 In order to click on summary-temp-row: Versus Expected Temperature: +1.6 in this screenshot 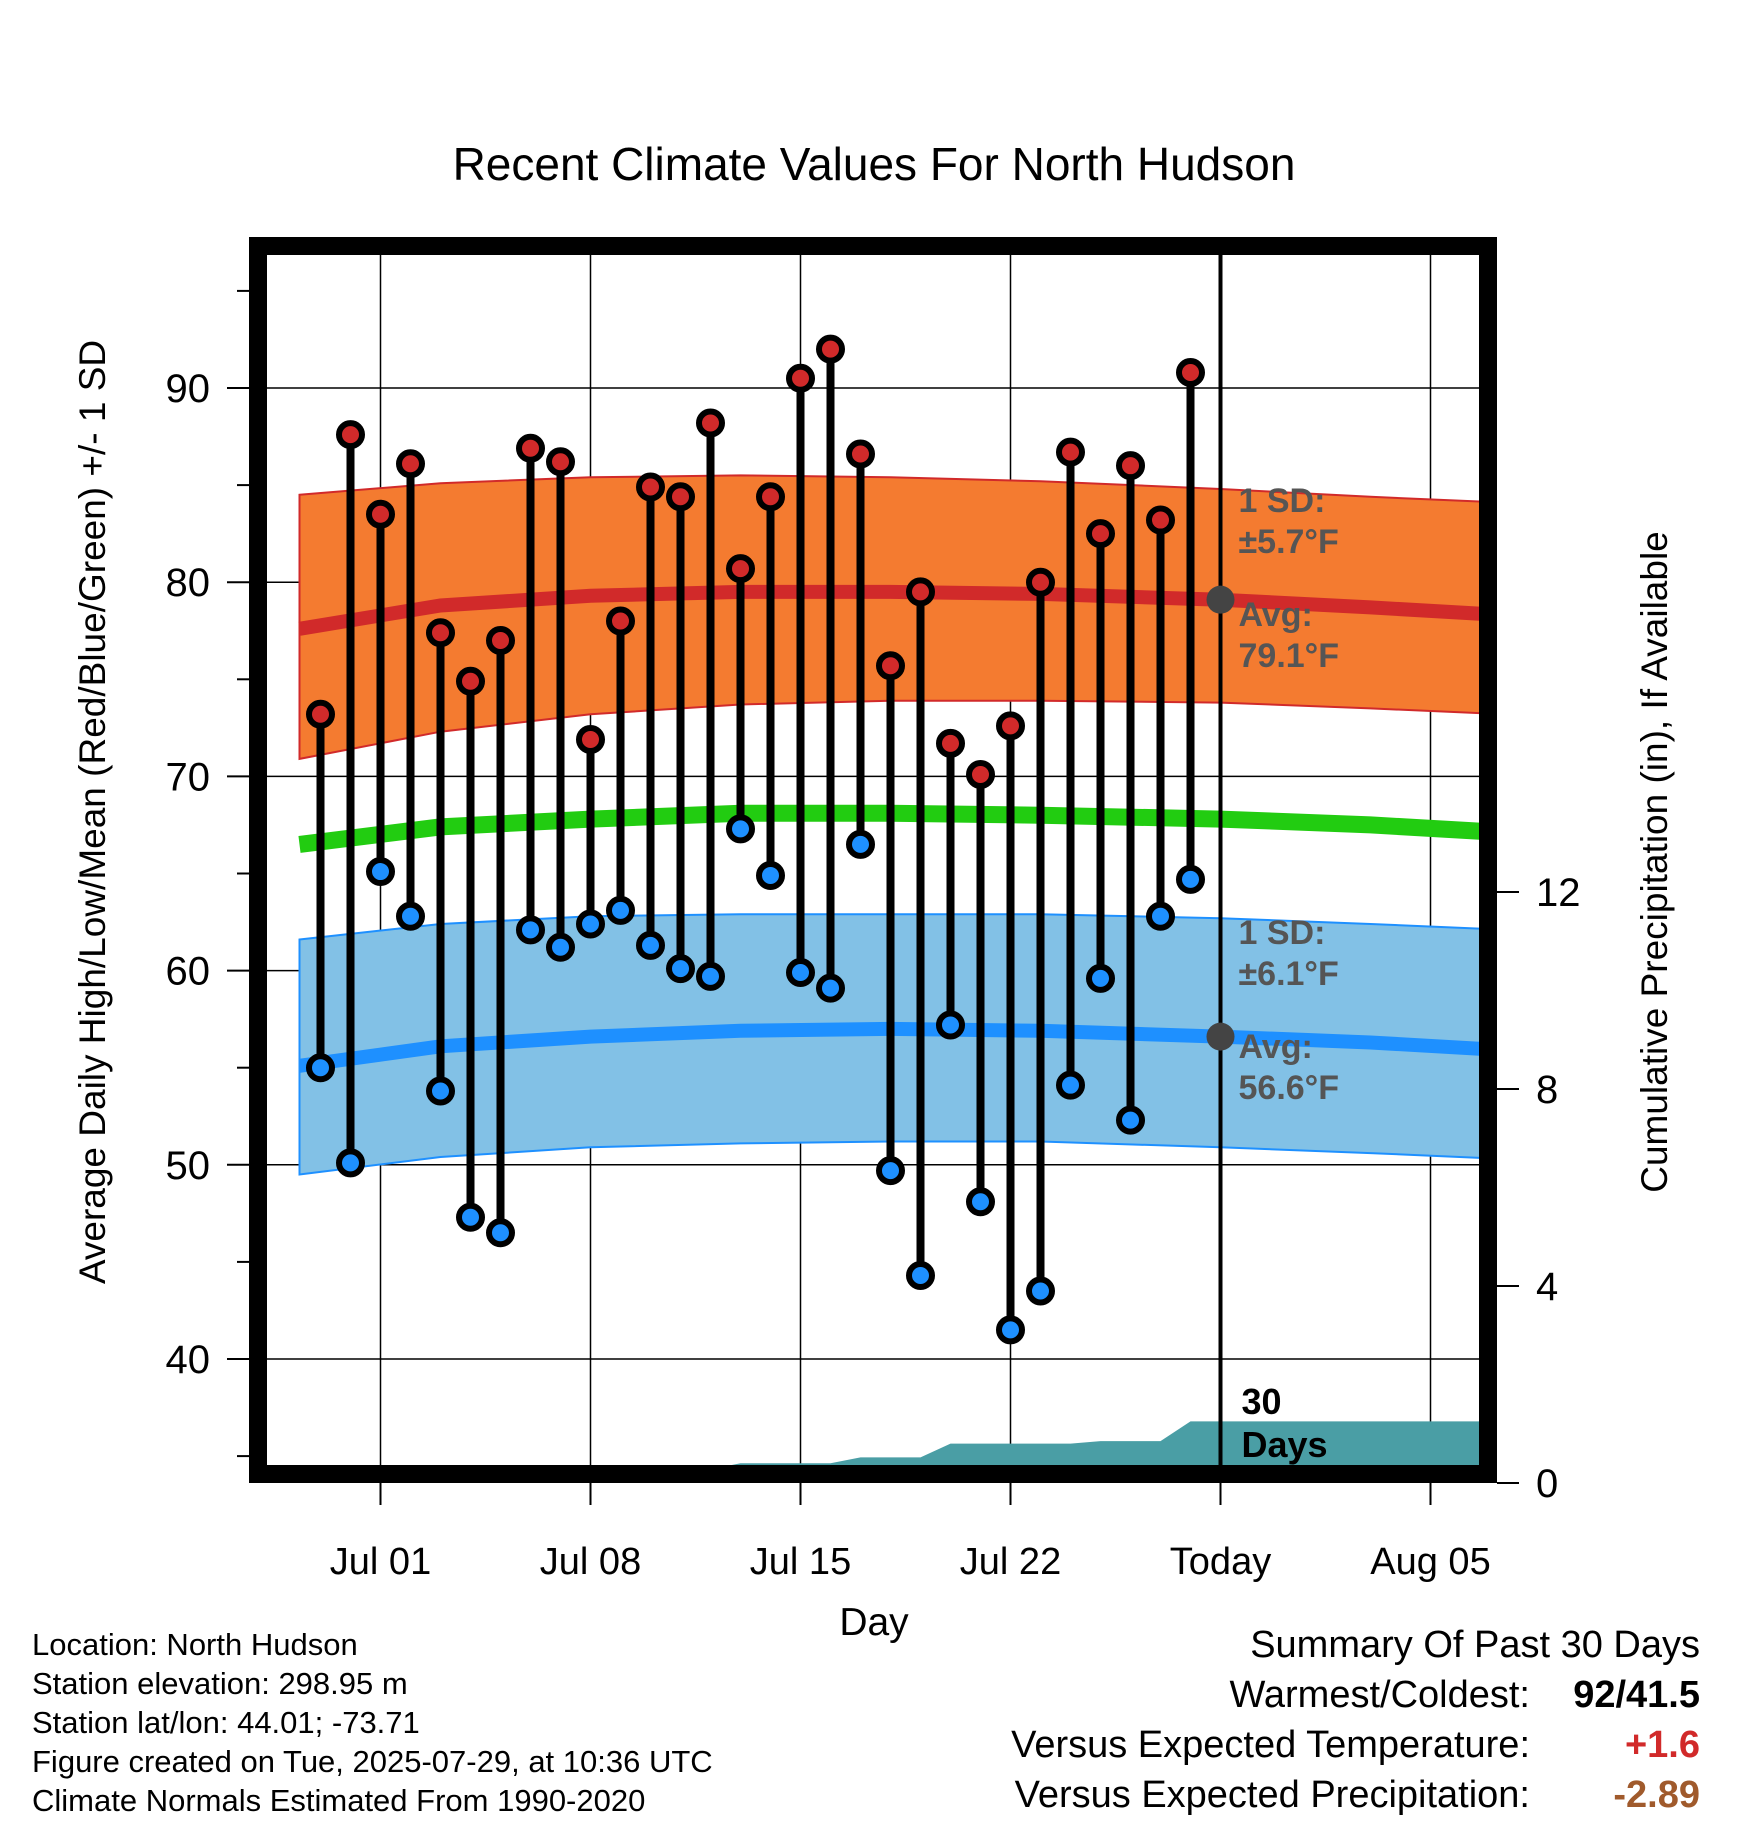, I will do `click(1355, 1745)`.